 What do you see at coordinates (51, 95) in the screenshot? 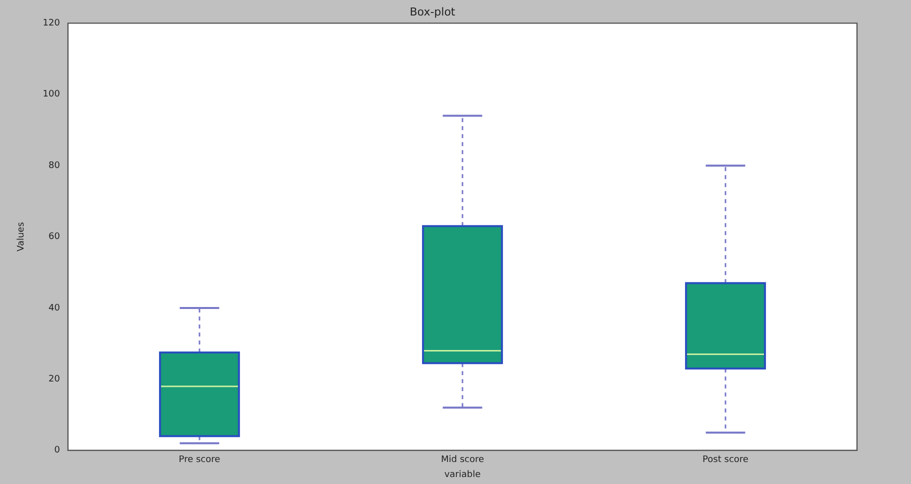
I see `y-tick-label: 100` at bounding box center [51, 95].